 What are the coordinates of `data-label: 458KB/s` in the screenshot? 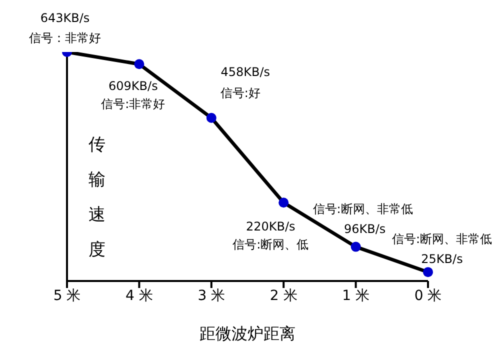 It's located at (245, 71).